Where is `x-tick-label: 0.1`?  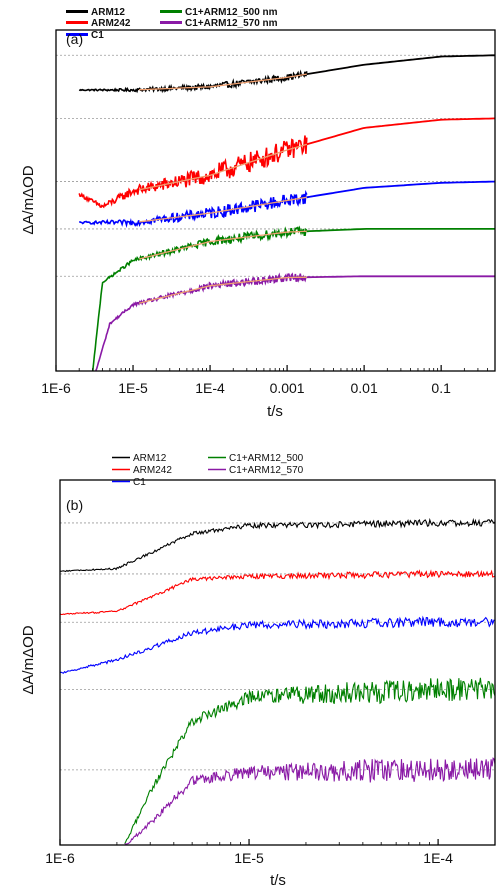
x-tick-label: 0.1 is located at coordinates (441, 388).